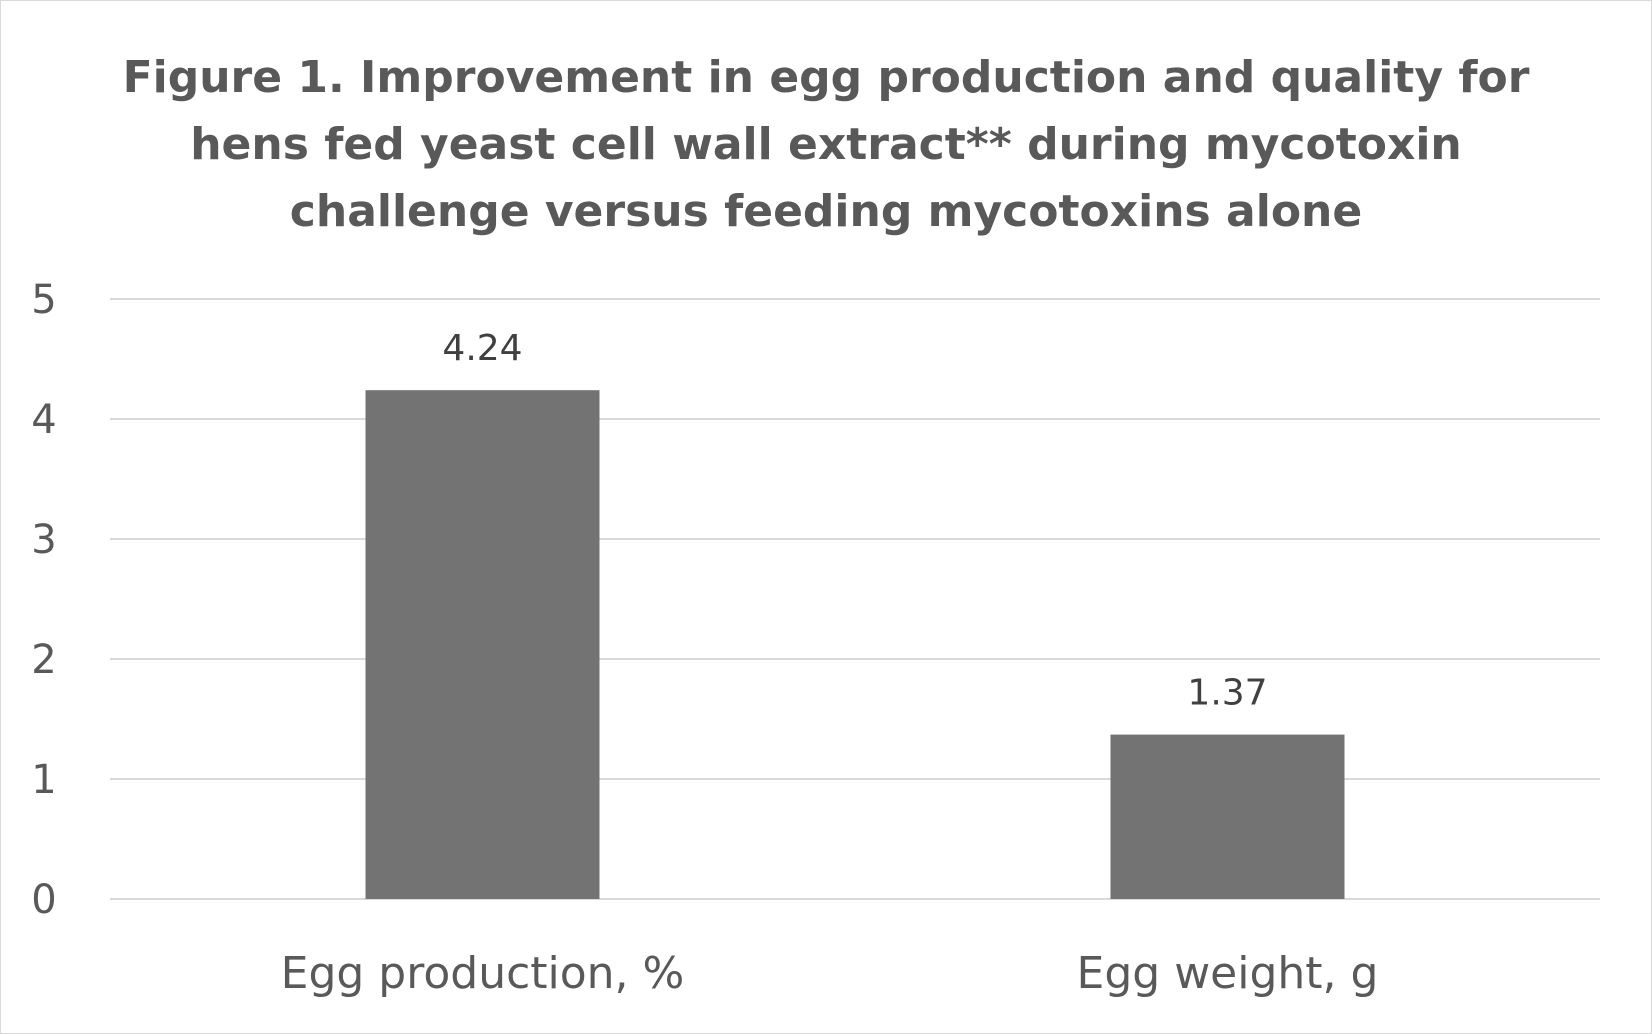 The height and width of the screenshot is (1034, 1652). I want to click on x-category-label: Egg weight, g, so click(1228, 973).